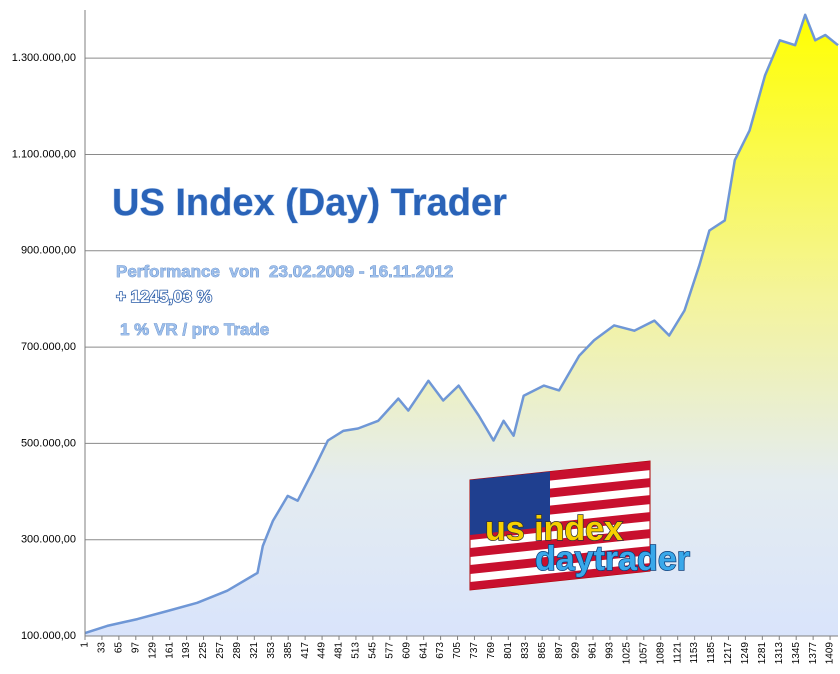 The image size is (840, 674). Describe the element at coordinates (356, 650) in the screenshot. I see `x-tick-label: 513` at that location.